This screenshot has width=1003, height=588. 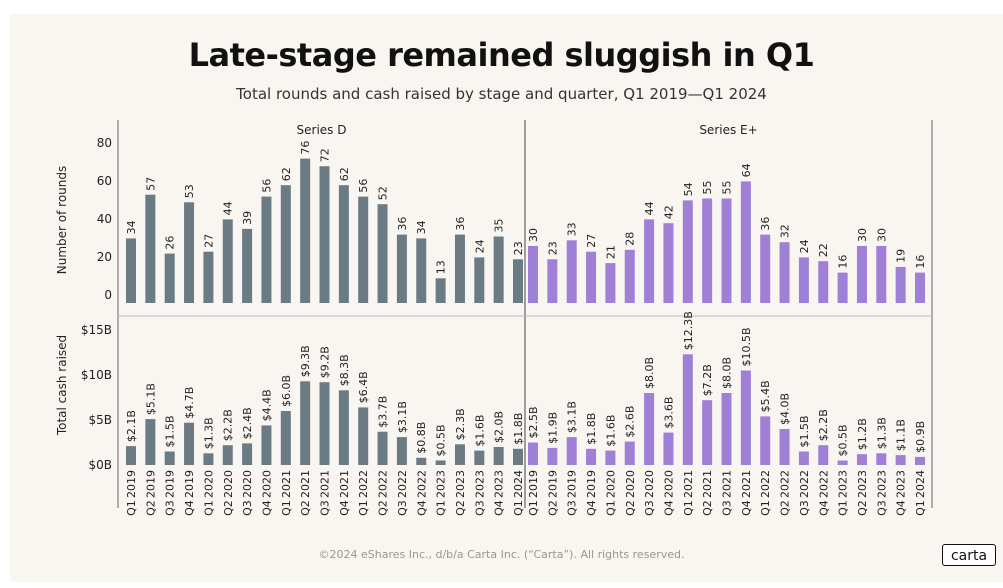 What do you see at coordinates (572, 229) in the screenshot?
I see `data-label-rounds: 33` at bounding box center [572, 229].